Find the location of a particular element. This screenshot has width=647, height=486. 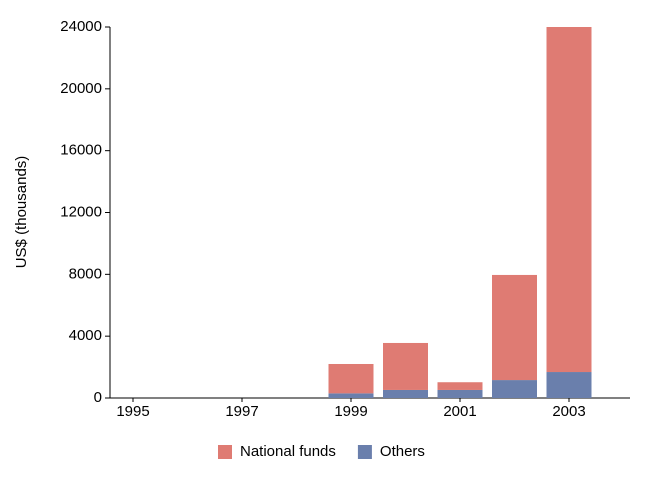

y-tick-label: 8000 is located at coordinates (85, 273).